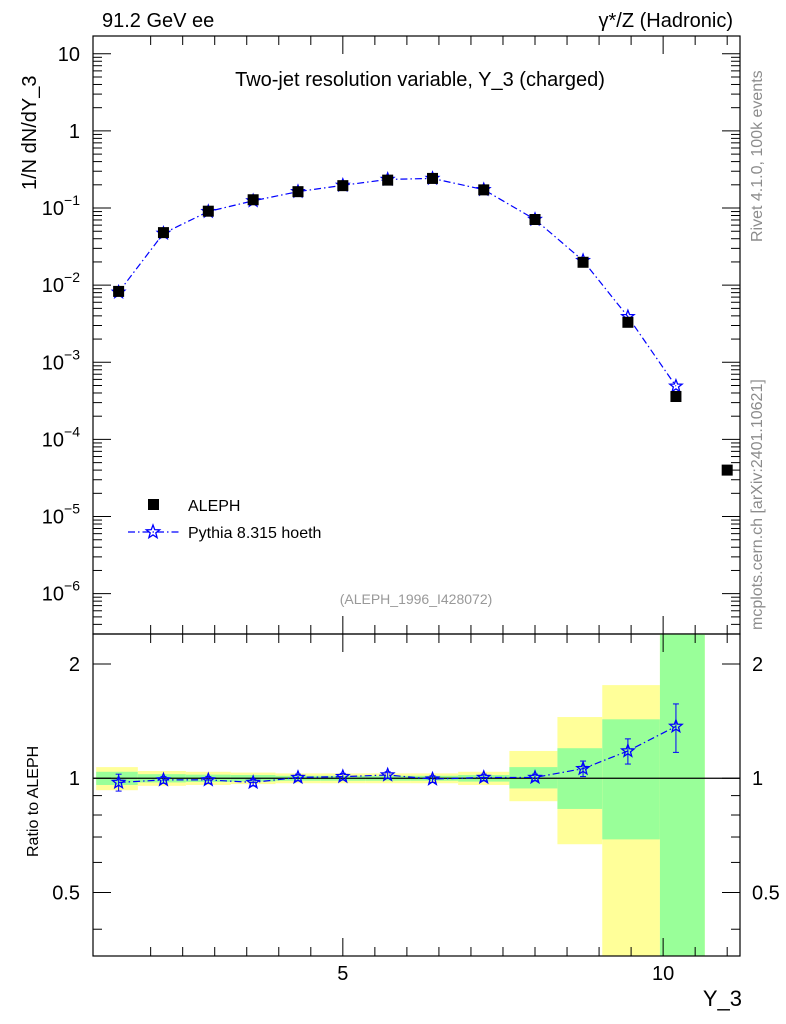  I want to click on main-y-tick-label: 10⁻², so click(61, 283).